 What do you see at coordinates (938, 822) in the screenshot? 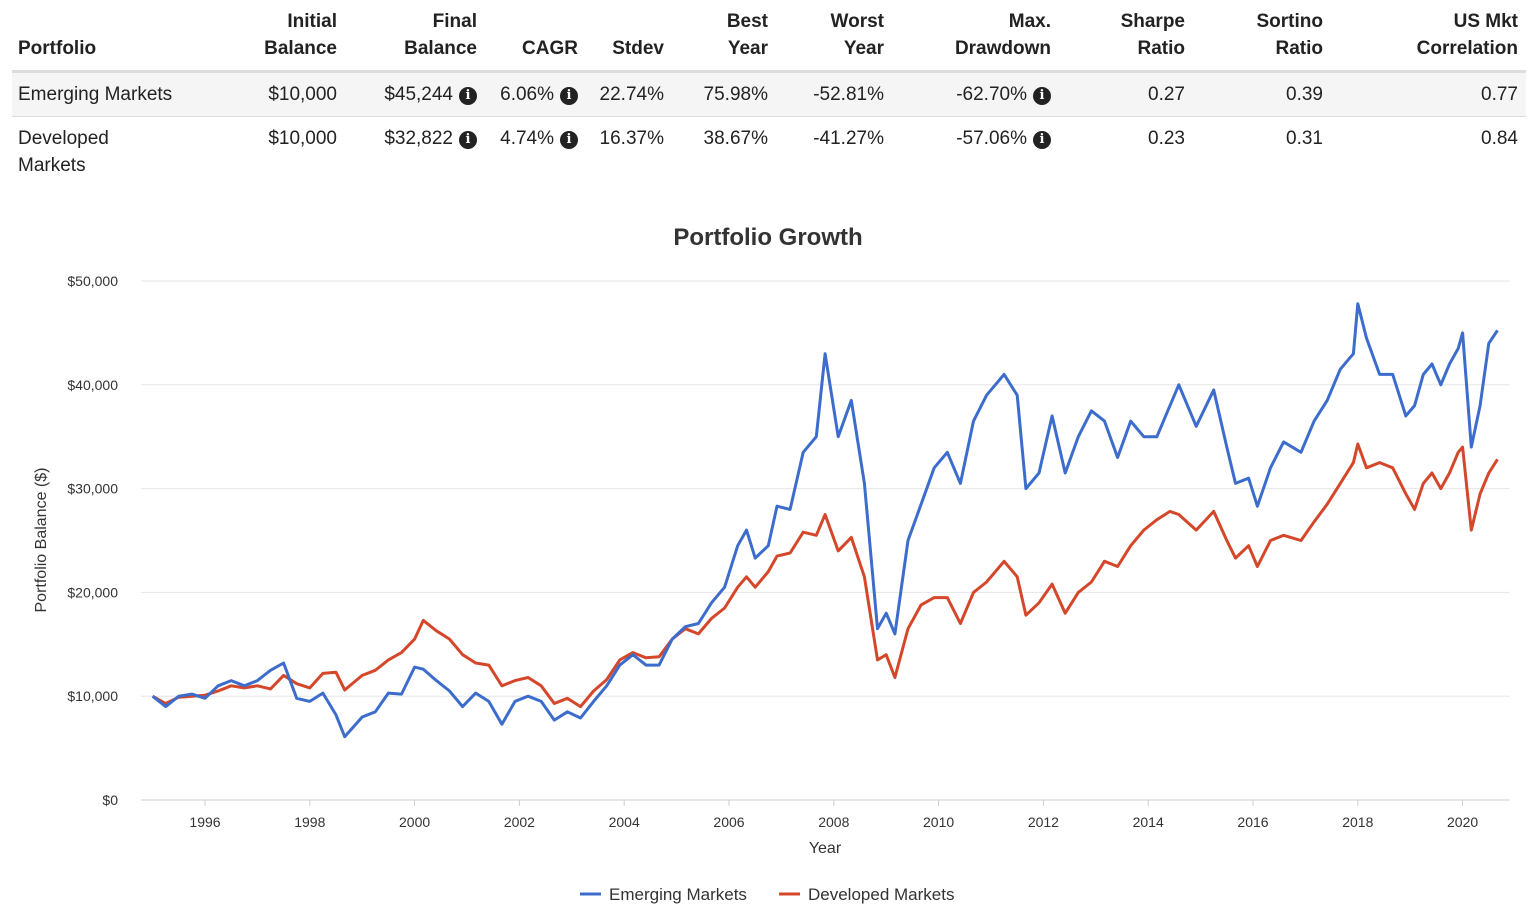
I see `x-tick-label: 2010` at bounding box center [938, 822].